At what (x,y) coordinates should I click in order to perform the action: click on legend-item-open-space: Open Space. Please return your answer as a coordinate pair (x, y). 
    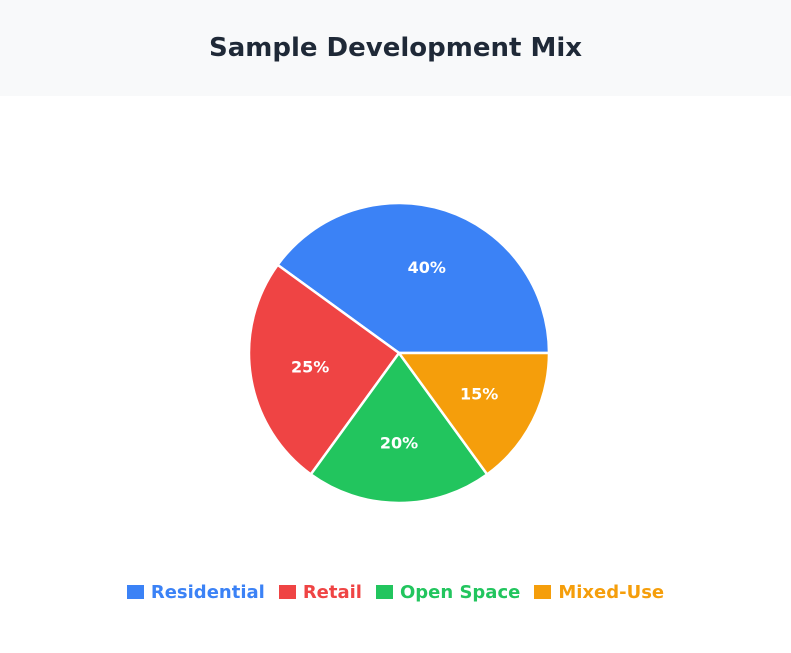
    Looking at the image, I should click on (448, 592).